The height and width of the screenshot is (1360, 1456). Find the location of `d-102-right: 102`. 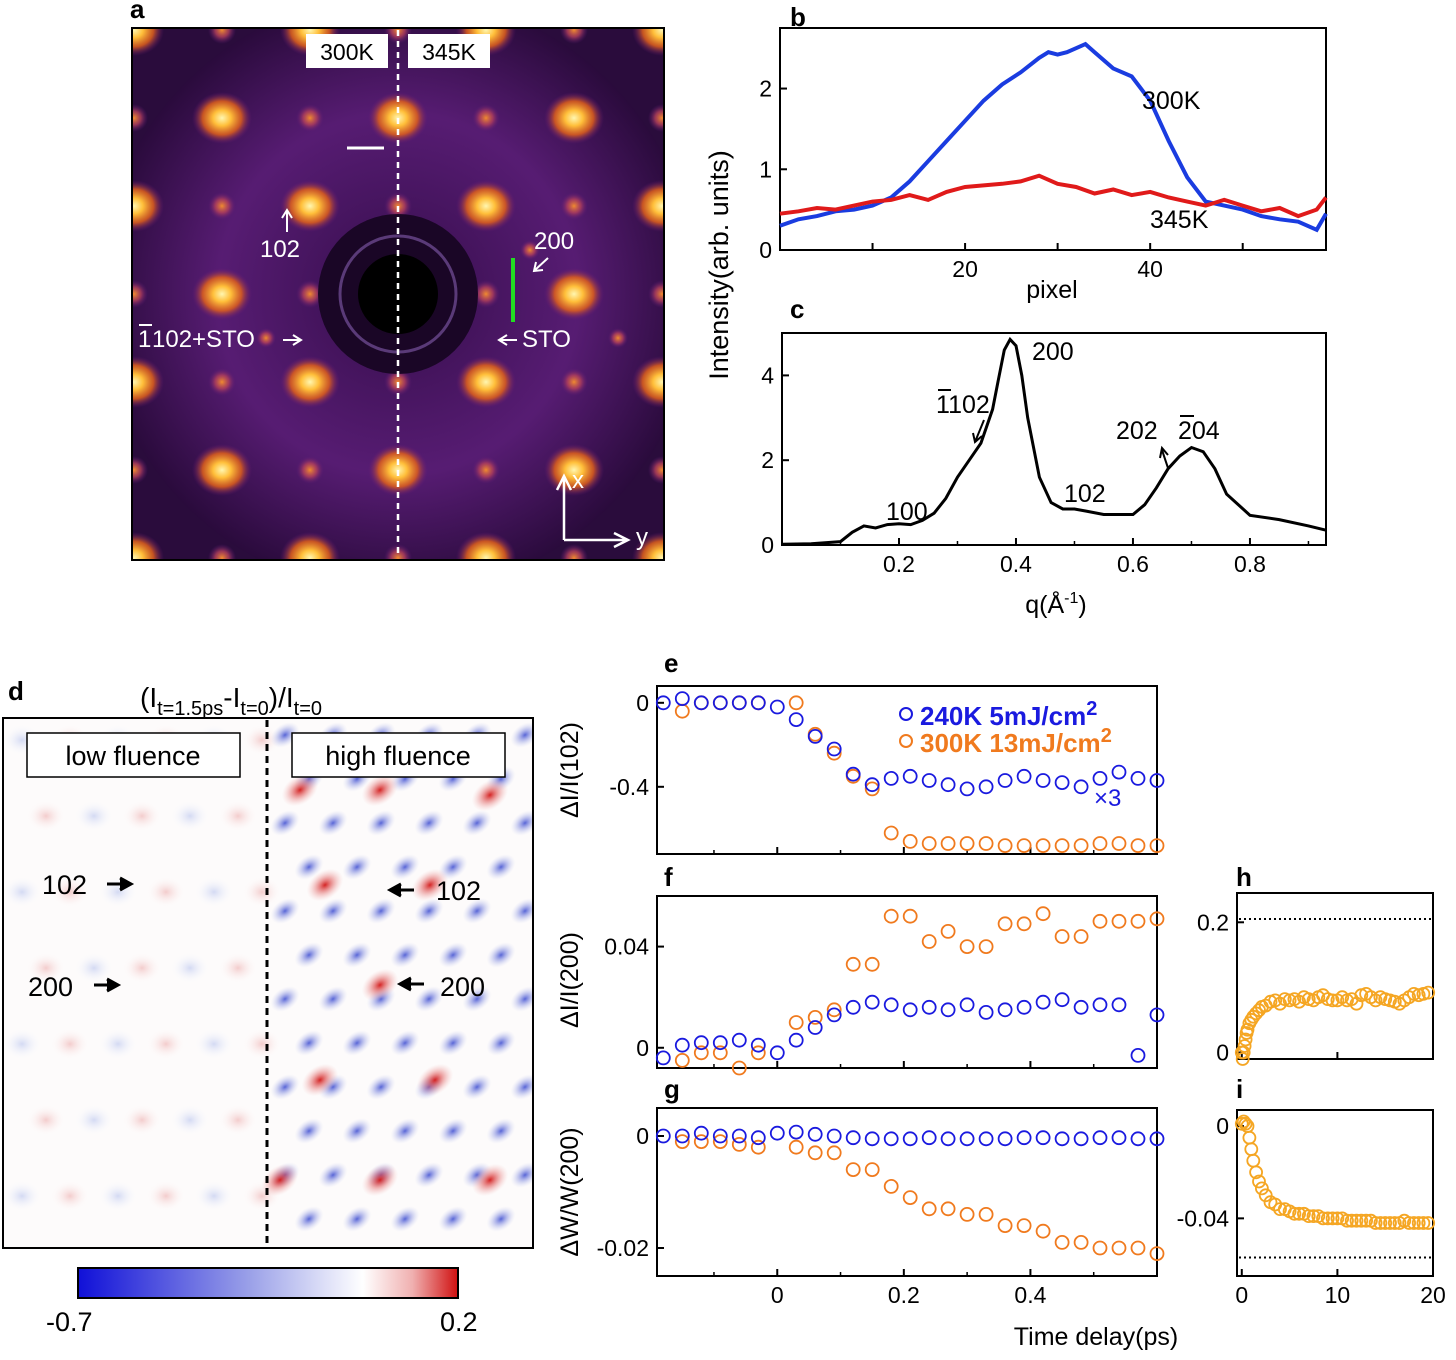

d-102-right: 102 is located at coordinates (458, 891).